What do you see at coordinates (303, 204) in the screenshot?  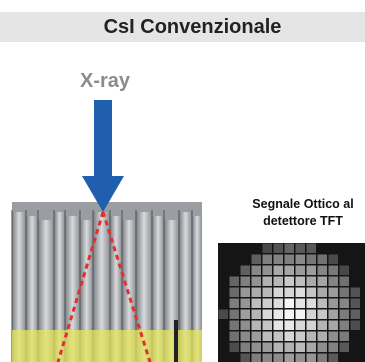 I see `signal-label-line1: Segnale Ottico al` at bounding box center [303, 204].